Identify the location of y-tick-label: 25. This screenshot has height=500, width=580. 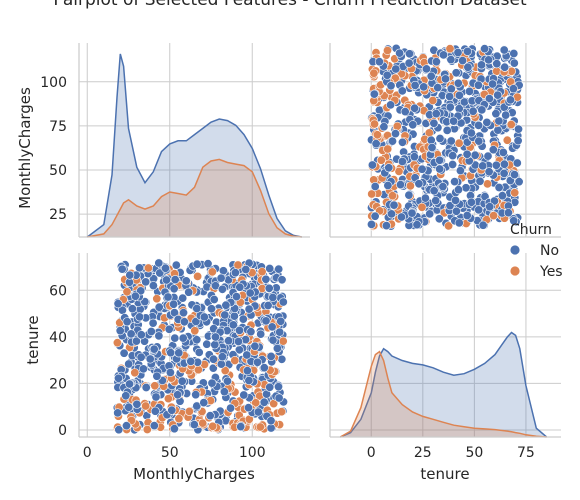
(58, 215).